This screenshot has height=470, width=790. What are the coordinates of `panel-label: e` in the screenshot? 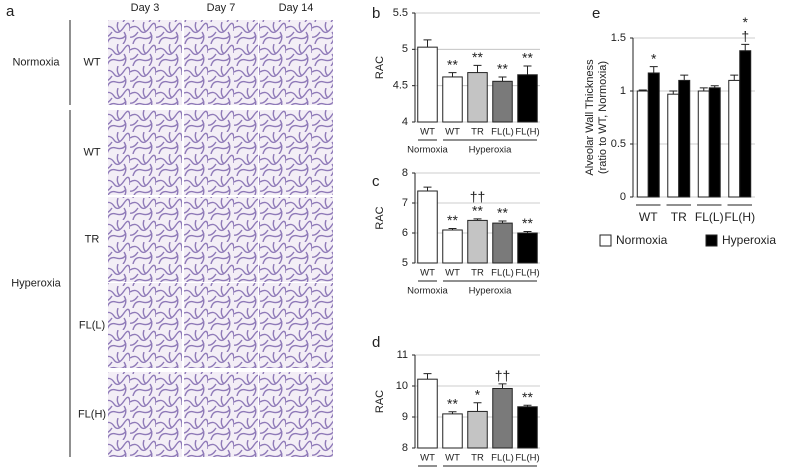 It's located at (596, 13).